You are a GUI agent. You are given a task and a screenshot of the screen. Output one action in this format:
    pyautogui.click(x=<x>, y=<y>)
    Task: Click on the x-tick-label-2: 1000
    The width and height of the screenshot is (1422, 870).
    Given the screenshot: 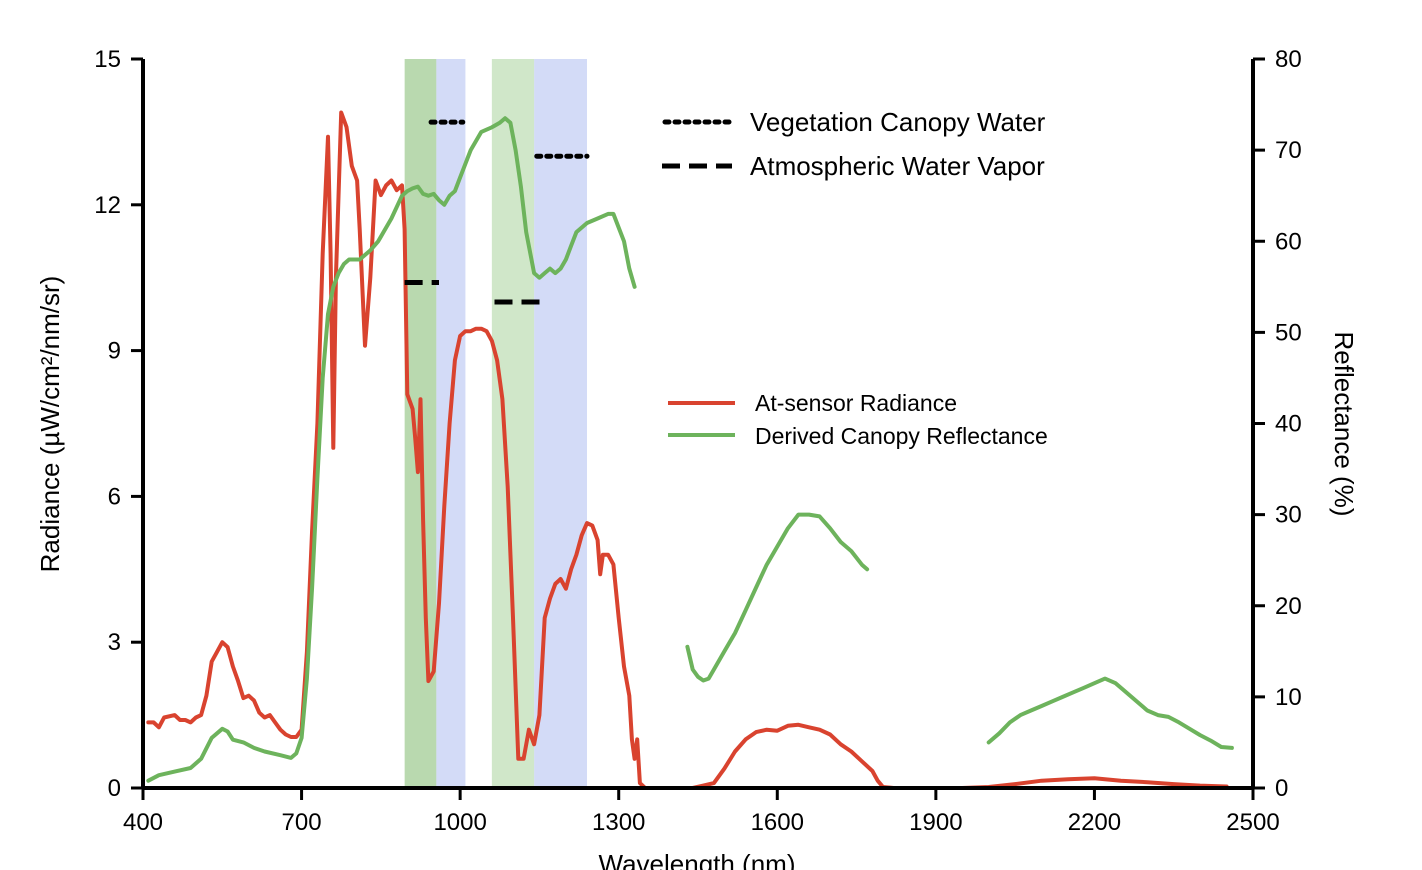 What is the action you would take?
    pyautogui.click(x=459, y=822)
    